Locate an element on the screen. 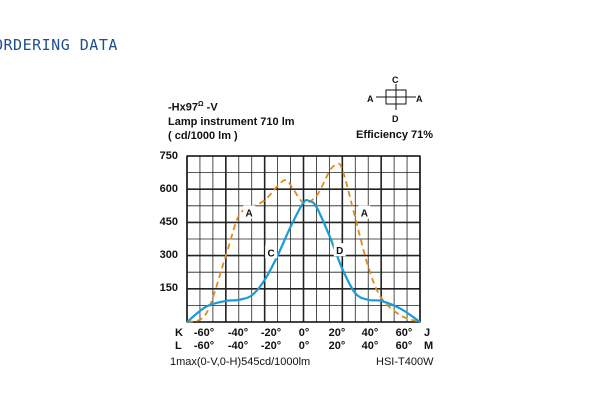 The height and width of the screenshot is (414, 600). y-tick-300: 300 is located at coordinates (168, 255).